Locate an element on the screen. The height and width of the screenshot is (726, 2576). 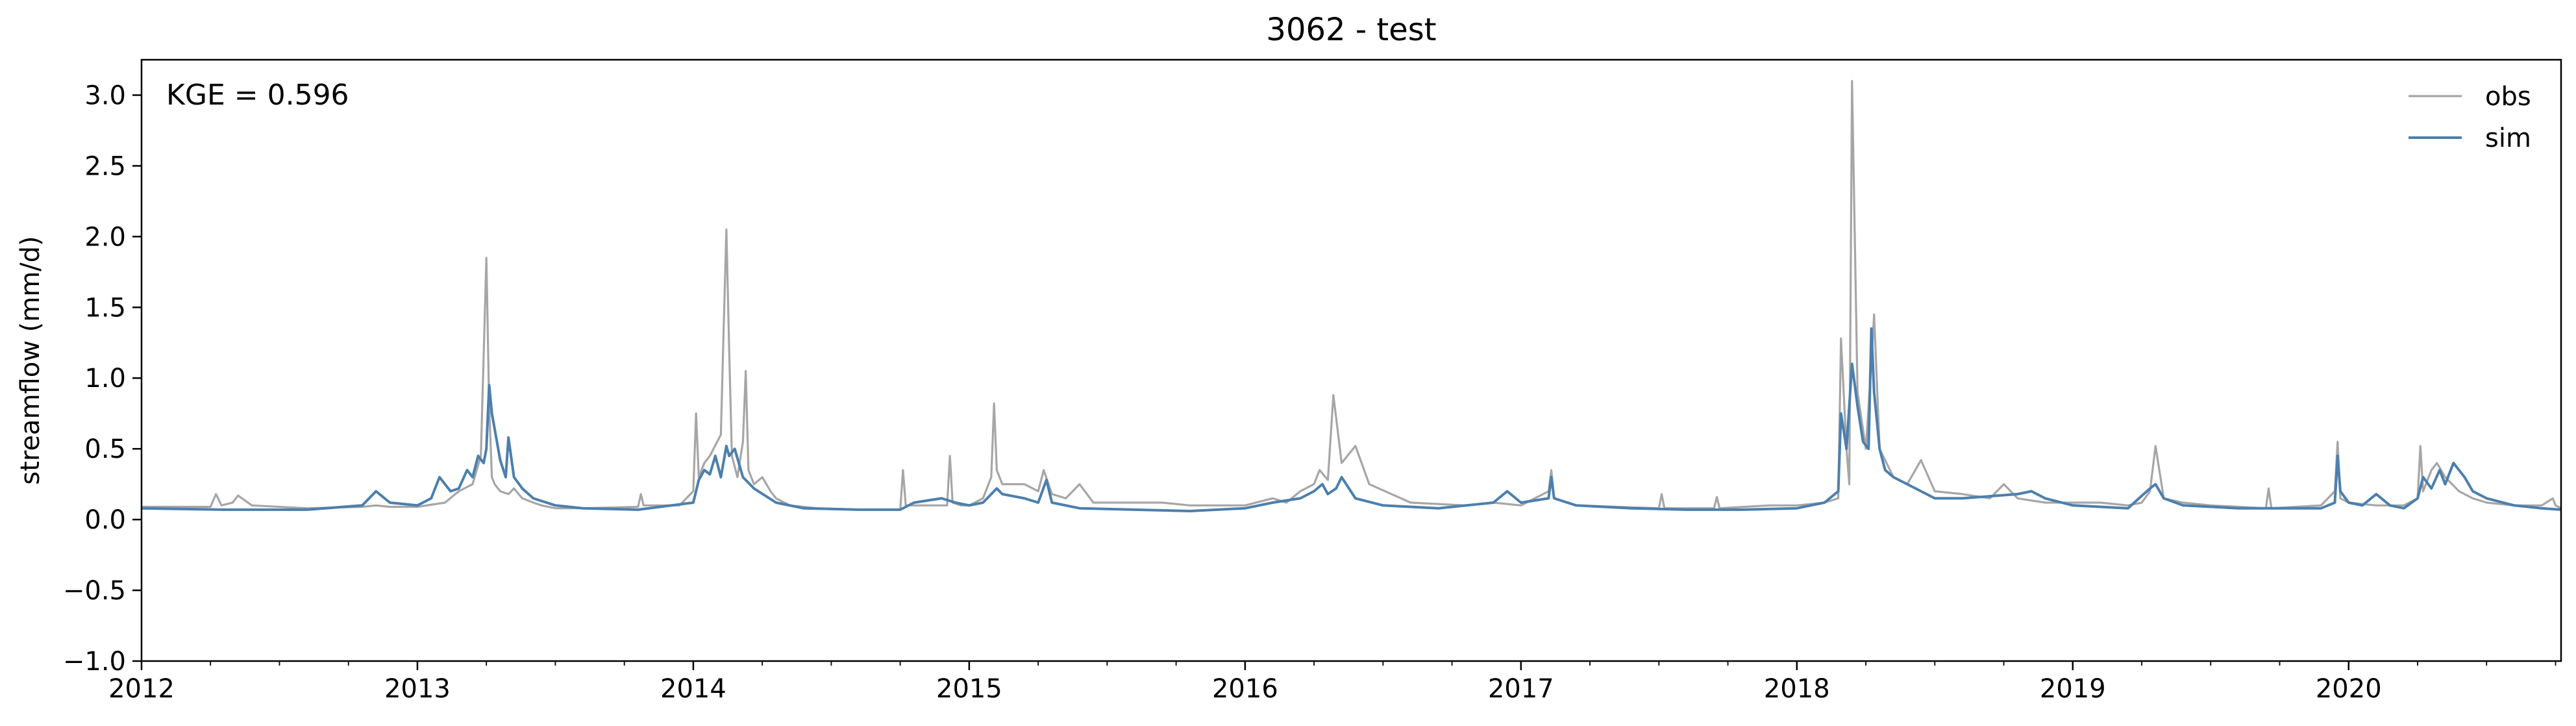
y-axis-label: streamflow (mm/d) is located at coordinates (30, 360).